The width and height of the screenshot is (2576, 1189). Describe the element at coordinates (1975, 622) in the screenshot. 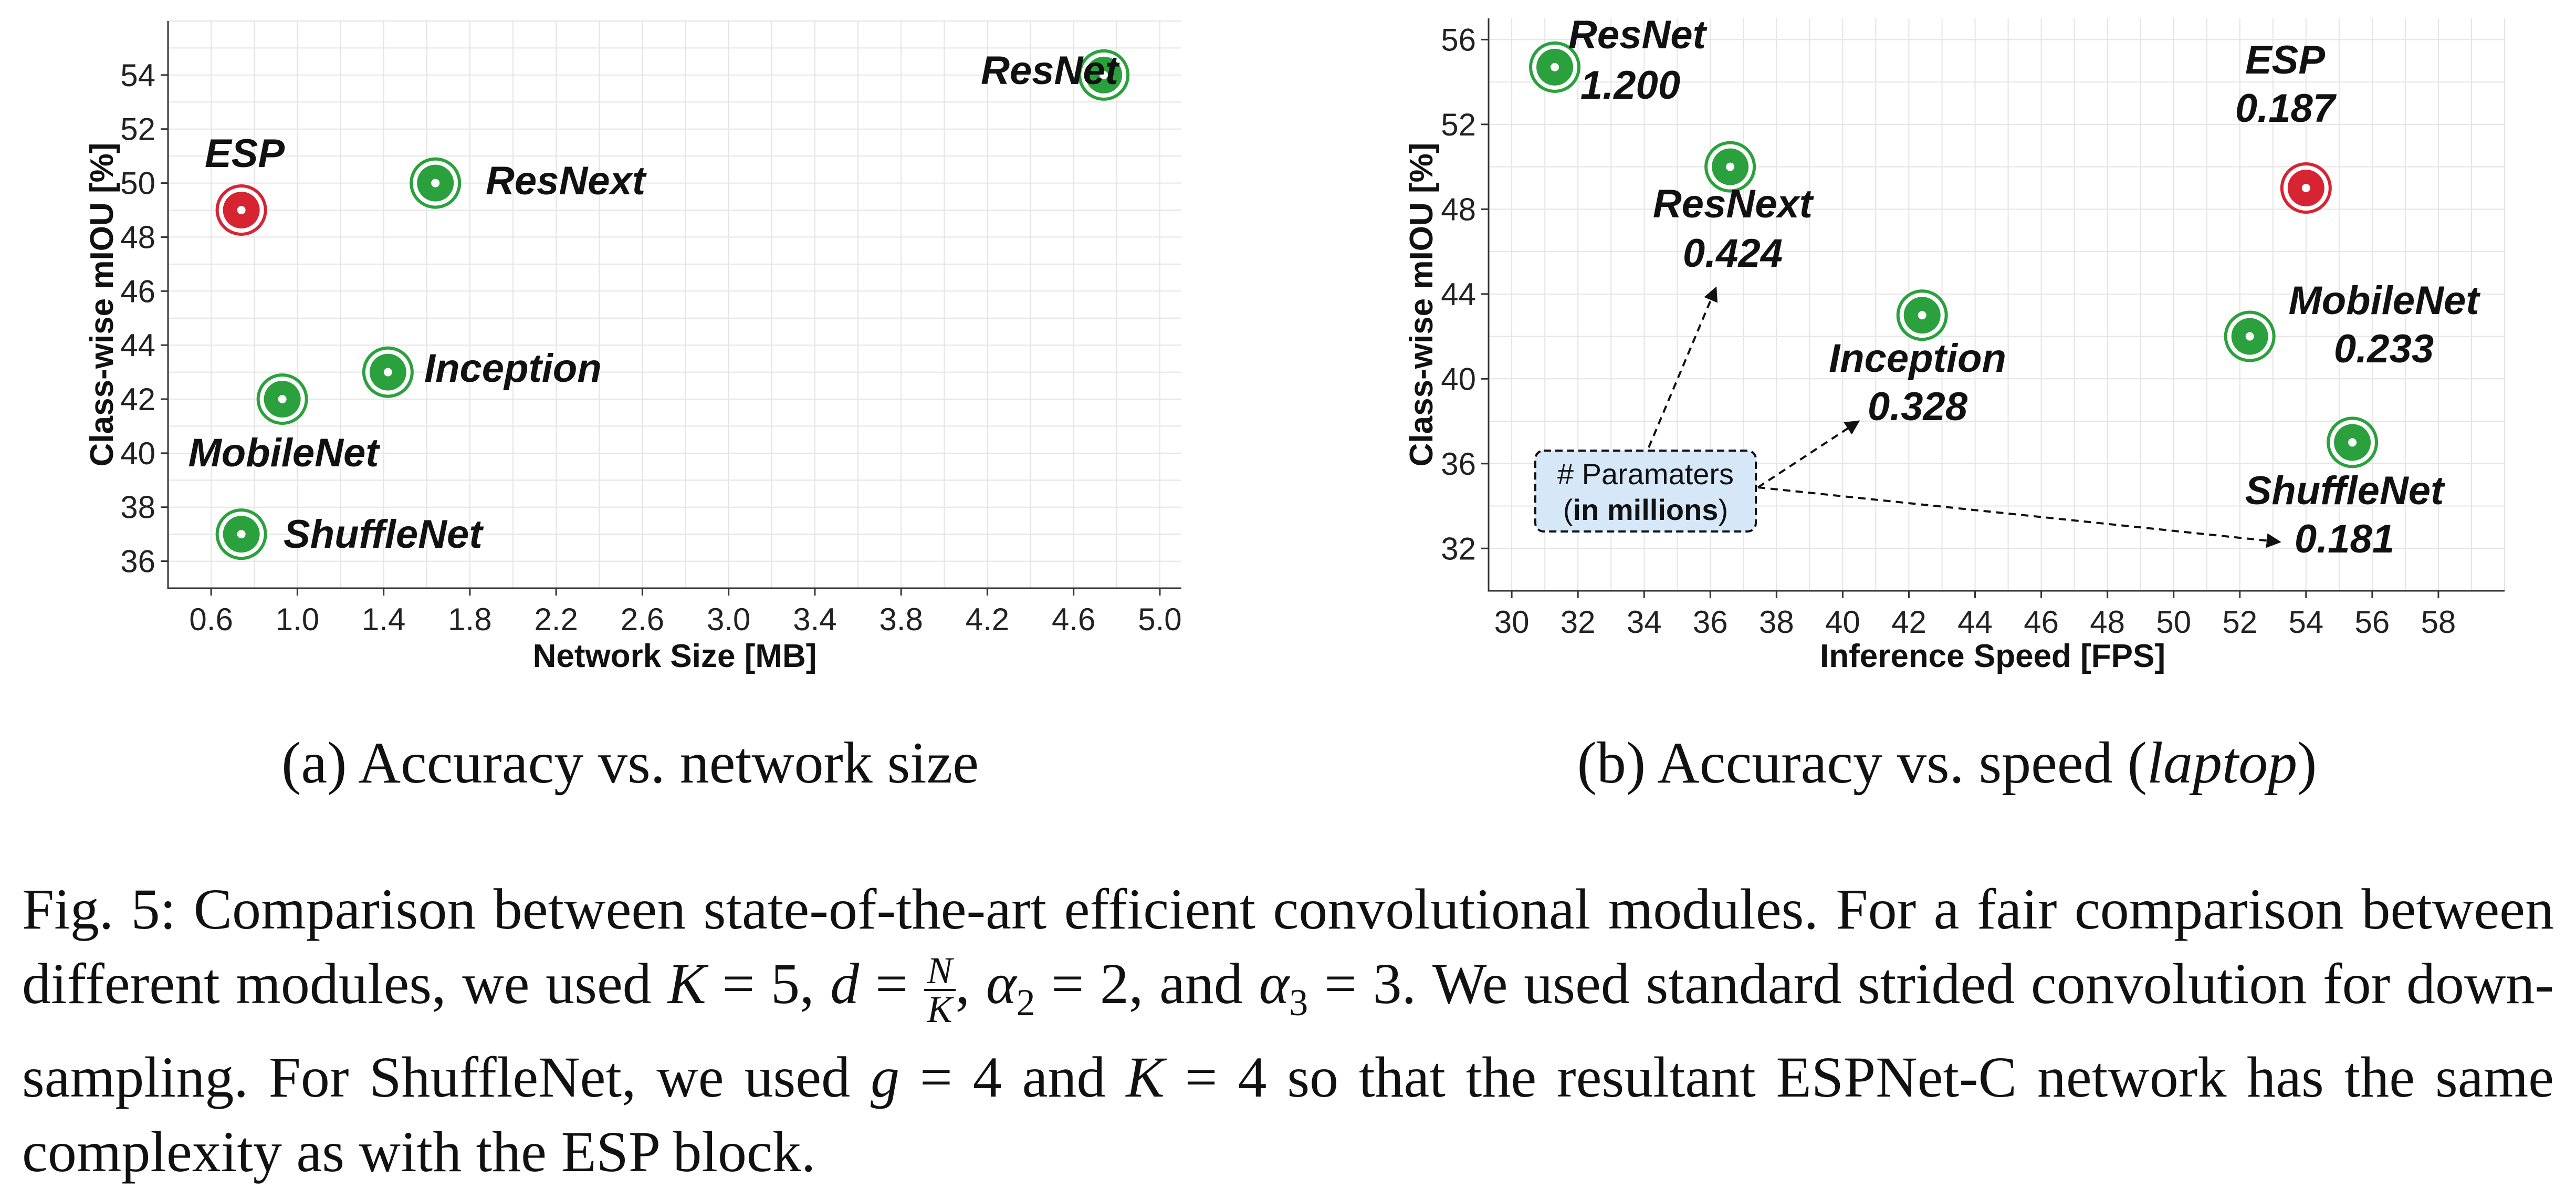

I see `x-tick-label: 44` at that location.